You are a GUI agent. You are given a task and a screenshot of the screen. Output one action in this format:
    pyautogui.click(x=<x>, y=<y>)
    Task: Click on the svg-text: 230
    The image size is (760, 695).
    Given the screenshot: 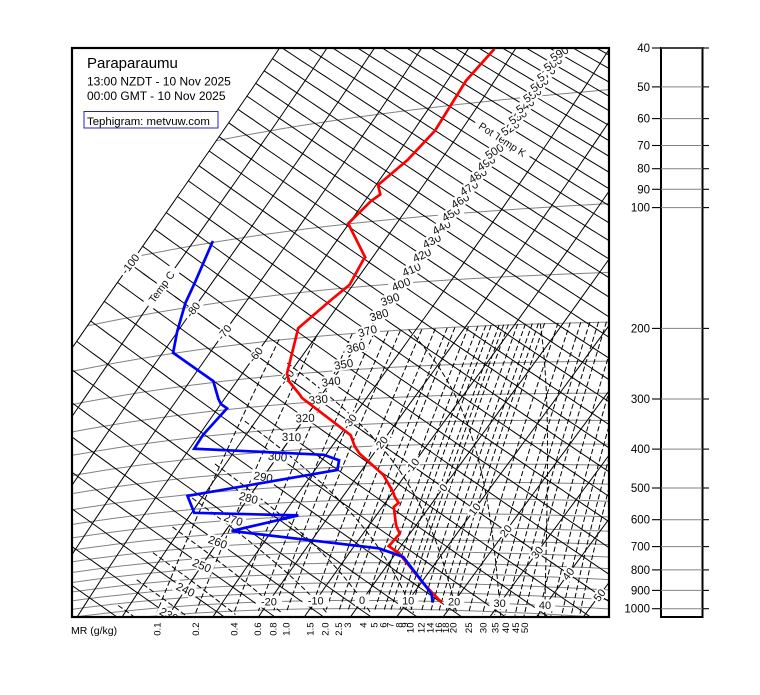 What is the action you would take?
    pyautogui.click(x=168, y=616)
    